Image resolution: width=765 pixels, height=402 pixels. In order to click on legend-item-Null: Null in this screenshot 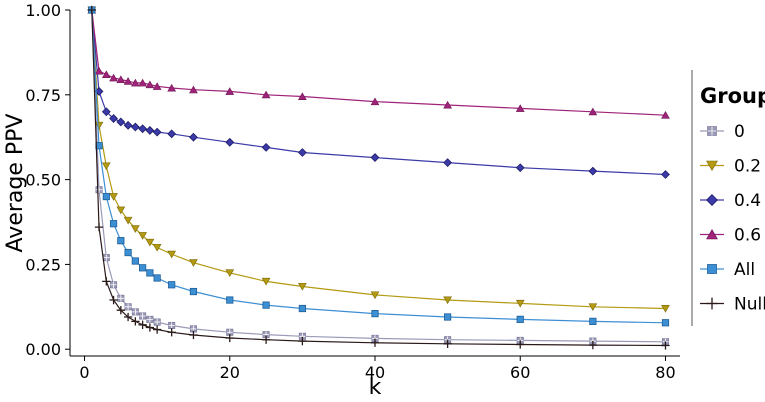, I will do `click(732, 305)`.